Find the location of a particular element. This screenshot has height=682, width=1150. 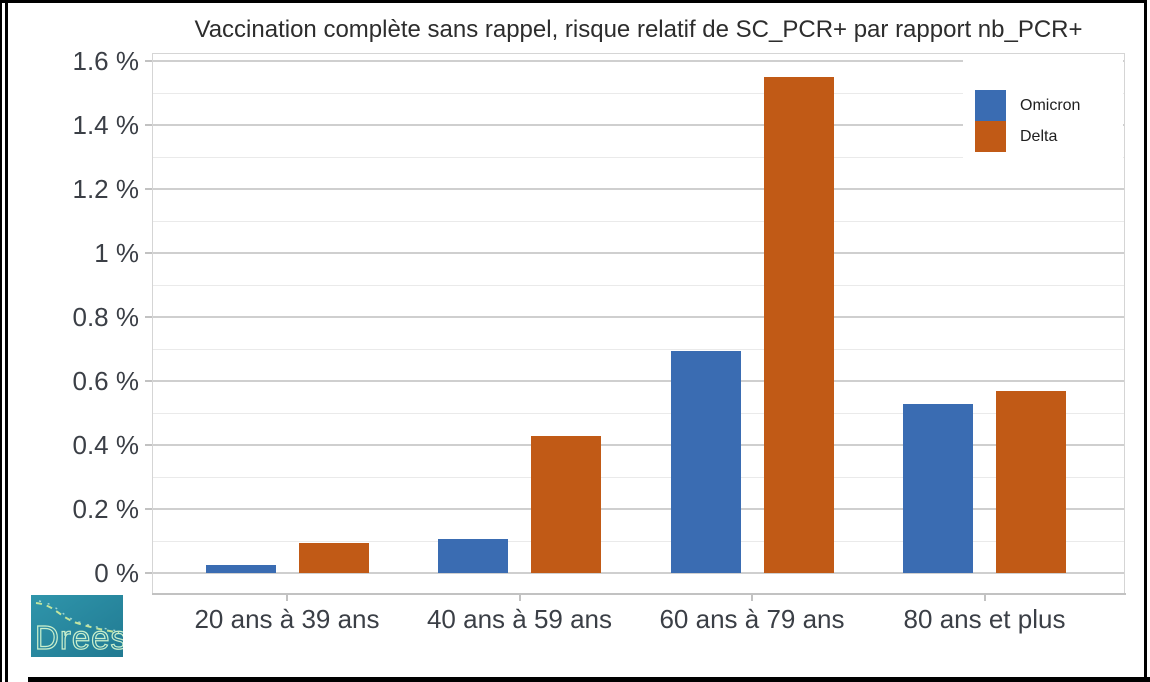

legend-item-delta: Delta is located at coordinates (1049, 136).